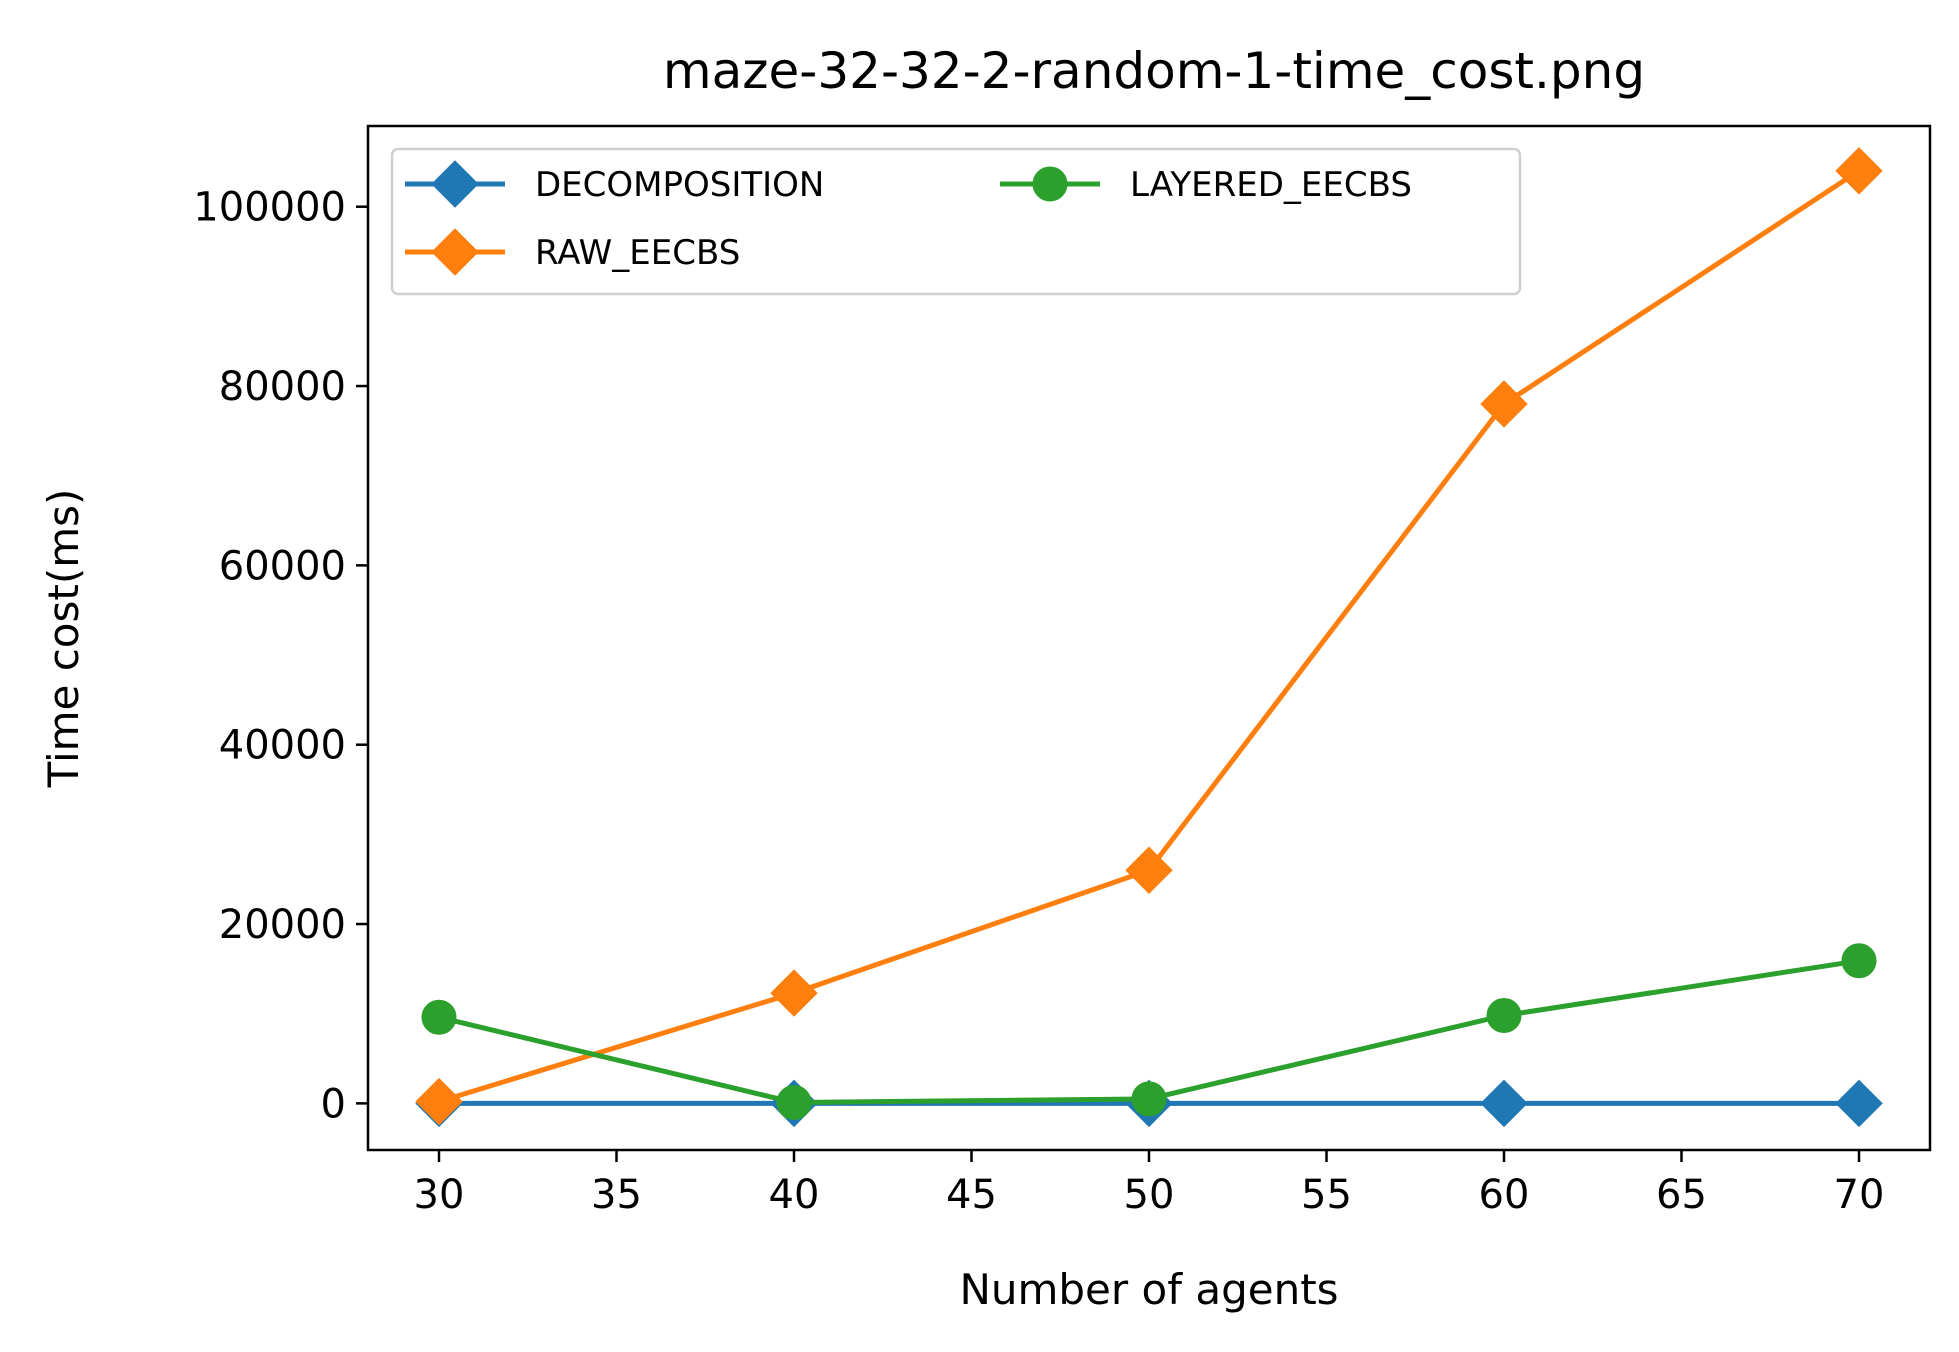 The width and height of the screenshot is (1959, 1352). I want to click on chart-title: maze-32-32-2-random-1-time_cost.png, so click(1154, 71).